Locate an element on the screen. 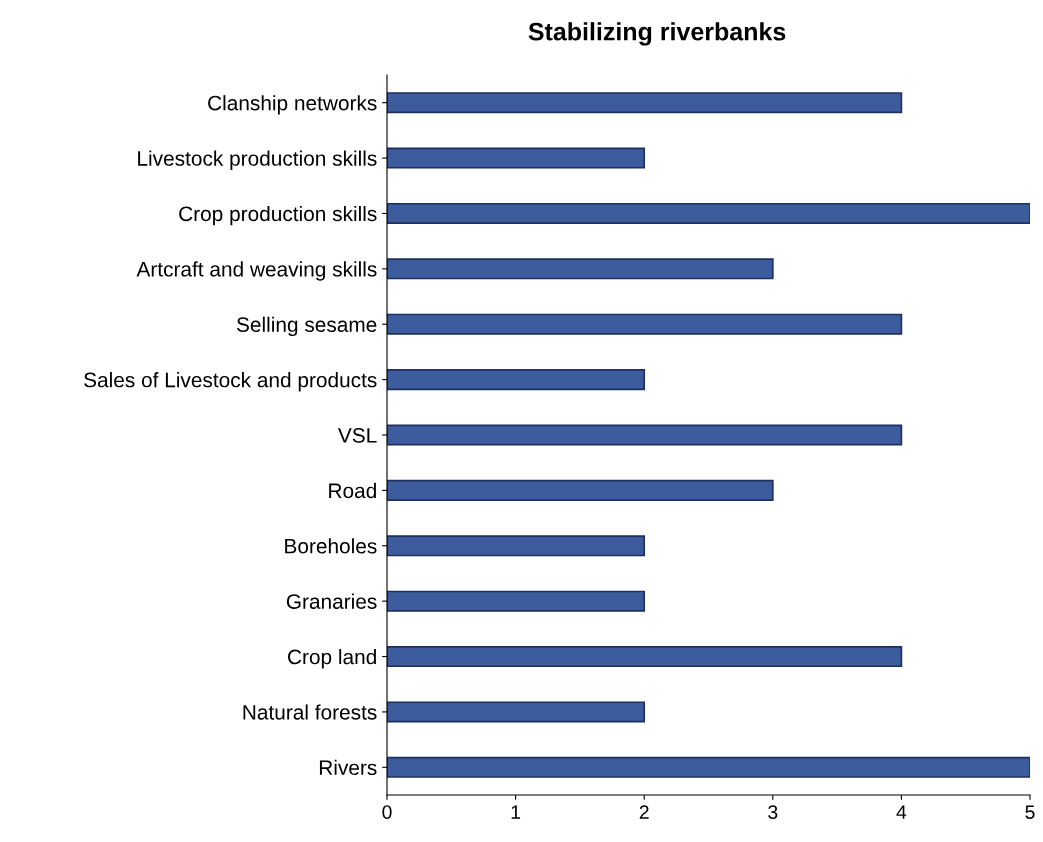 The height and width of the screenshot is (842, 1043). x-tick-label: 1 is located at coordinates (516, 812).